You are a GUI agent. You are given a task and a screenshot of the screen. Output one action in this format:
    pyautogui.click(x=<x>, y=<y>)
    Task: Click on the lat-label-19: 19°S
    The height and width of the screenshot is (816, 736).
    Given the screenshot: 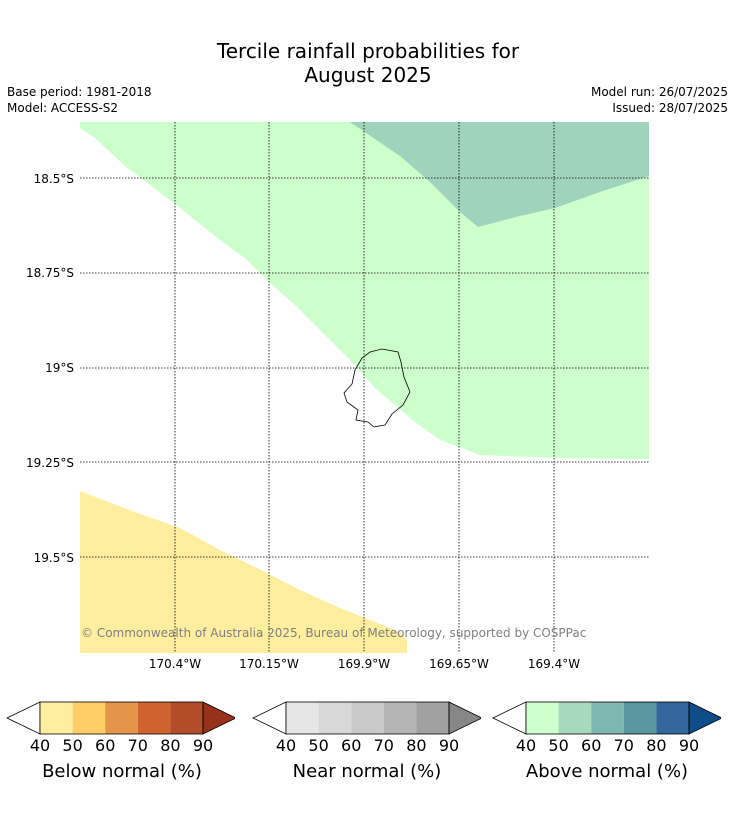 What is the action you would take?
    pyautogui.click(x=59, y=368)
    